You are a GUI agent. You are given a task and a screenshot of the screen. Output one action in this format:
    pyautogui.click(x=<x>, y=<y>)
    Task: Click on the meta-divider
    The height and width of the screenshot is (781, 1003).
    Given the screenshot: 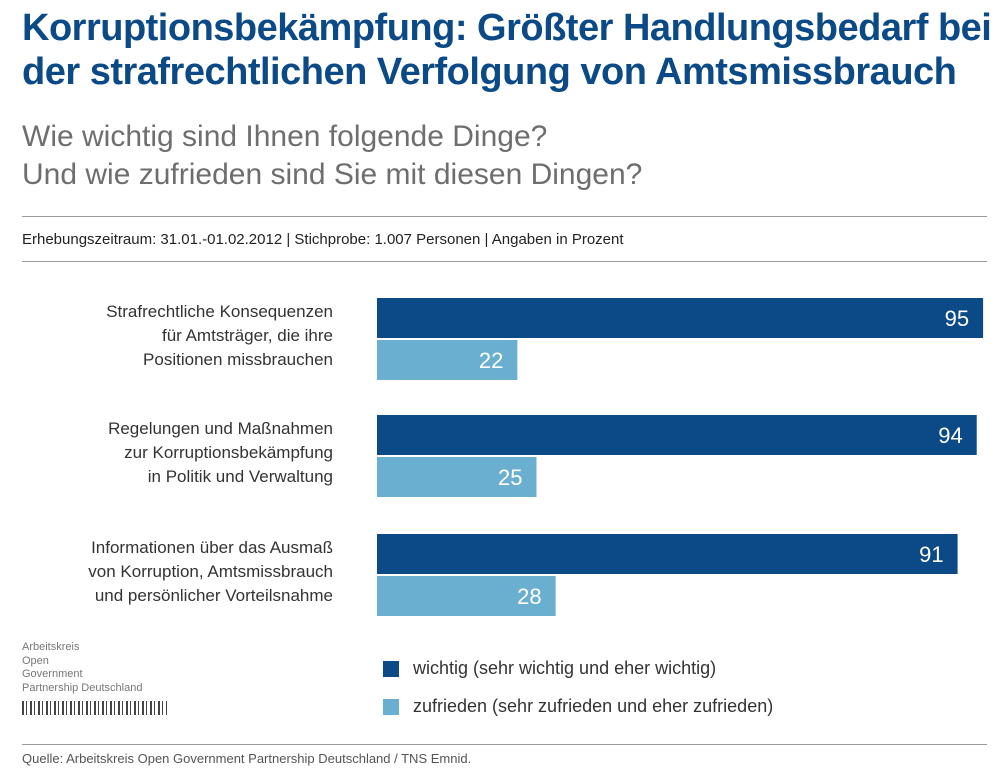 What is the action you would take?
    pyautogui.click(x=504, y=261)
    